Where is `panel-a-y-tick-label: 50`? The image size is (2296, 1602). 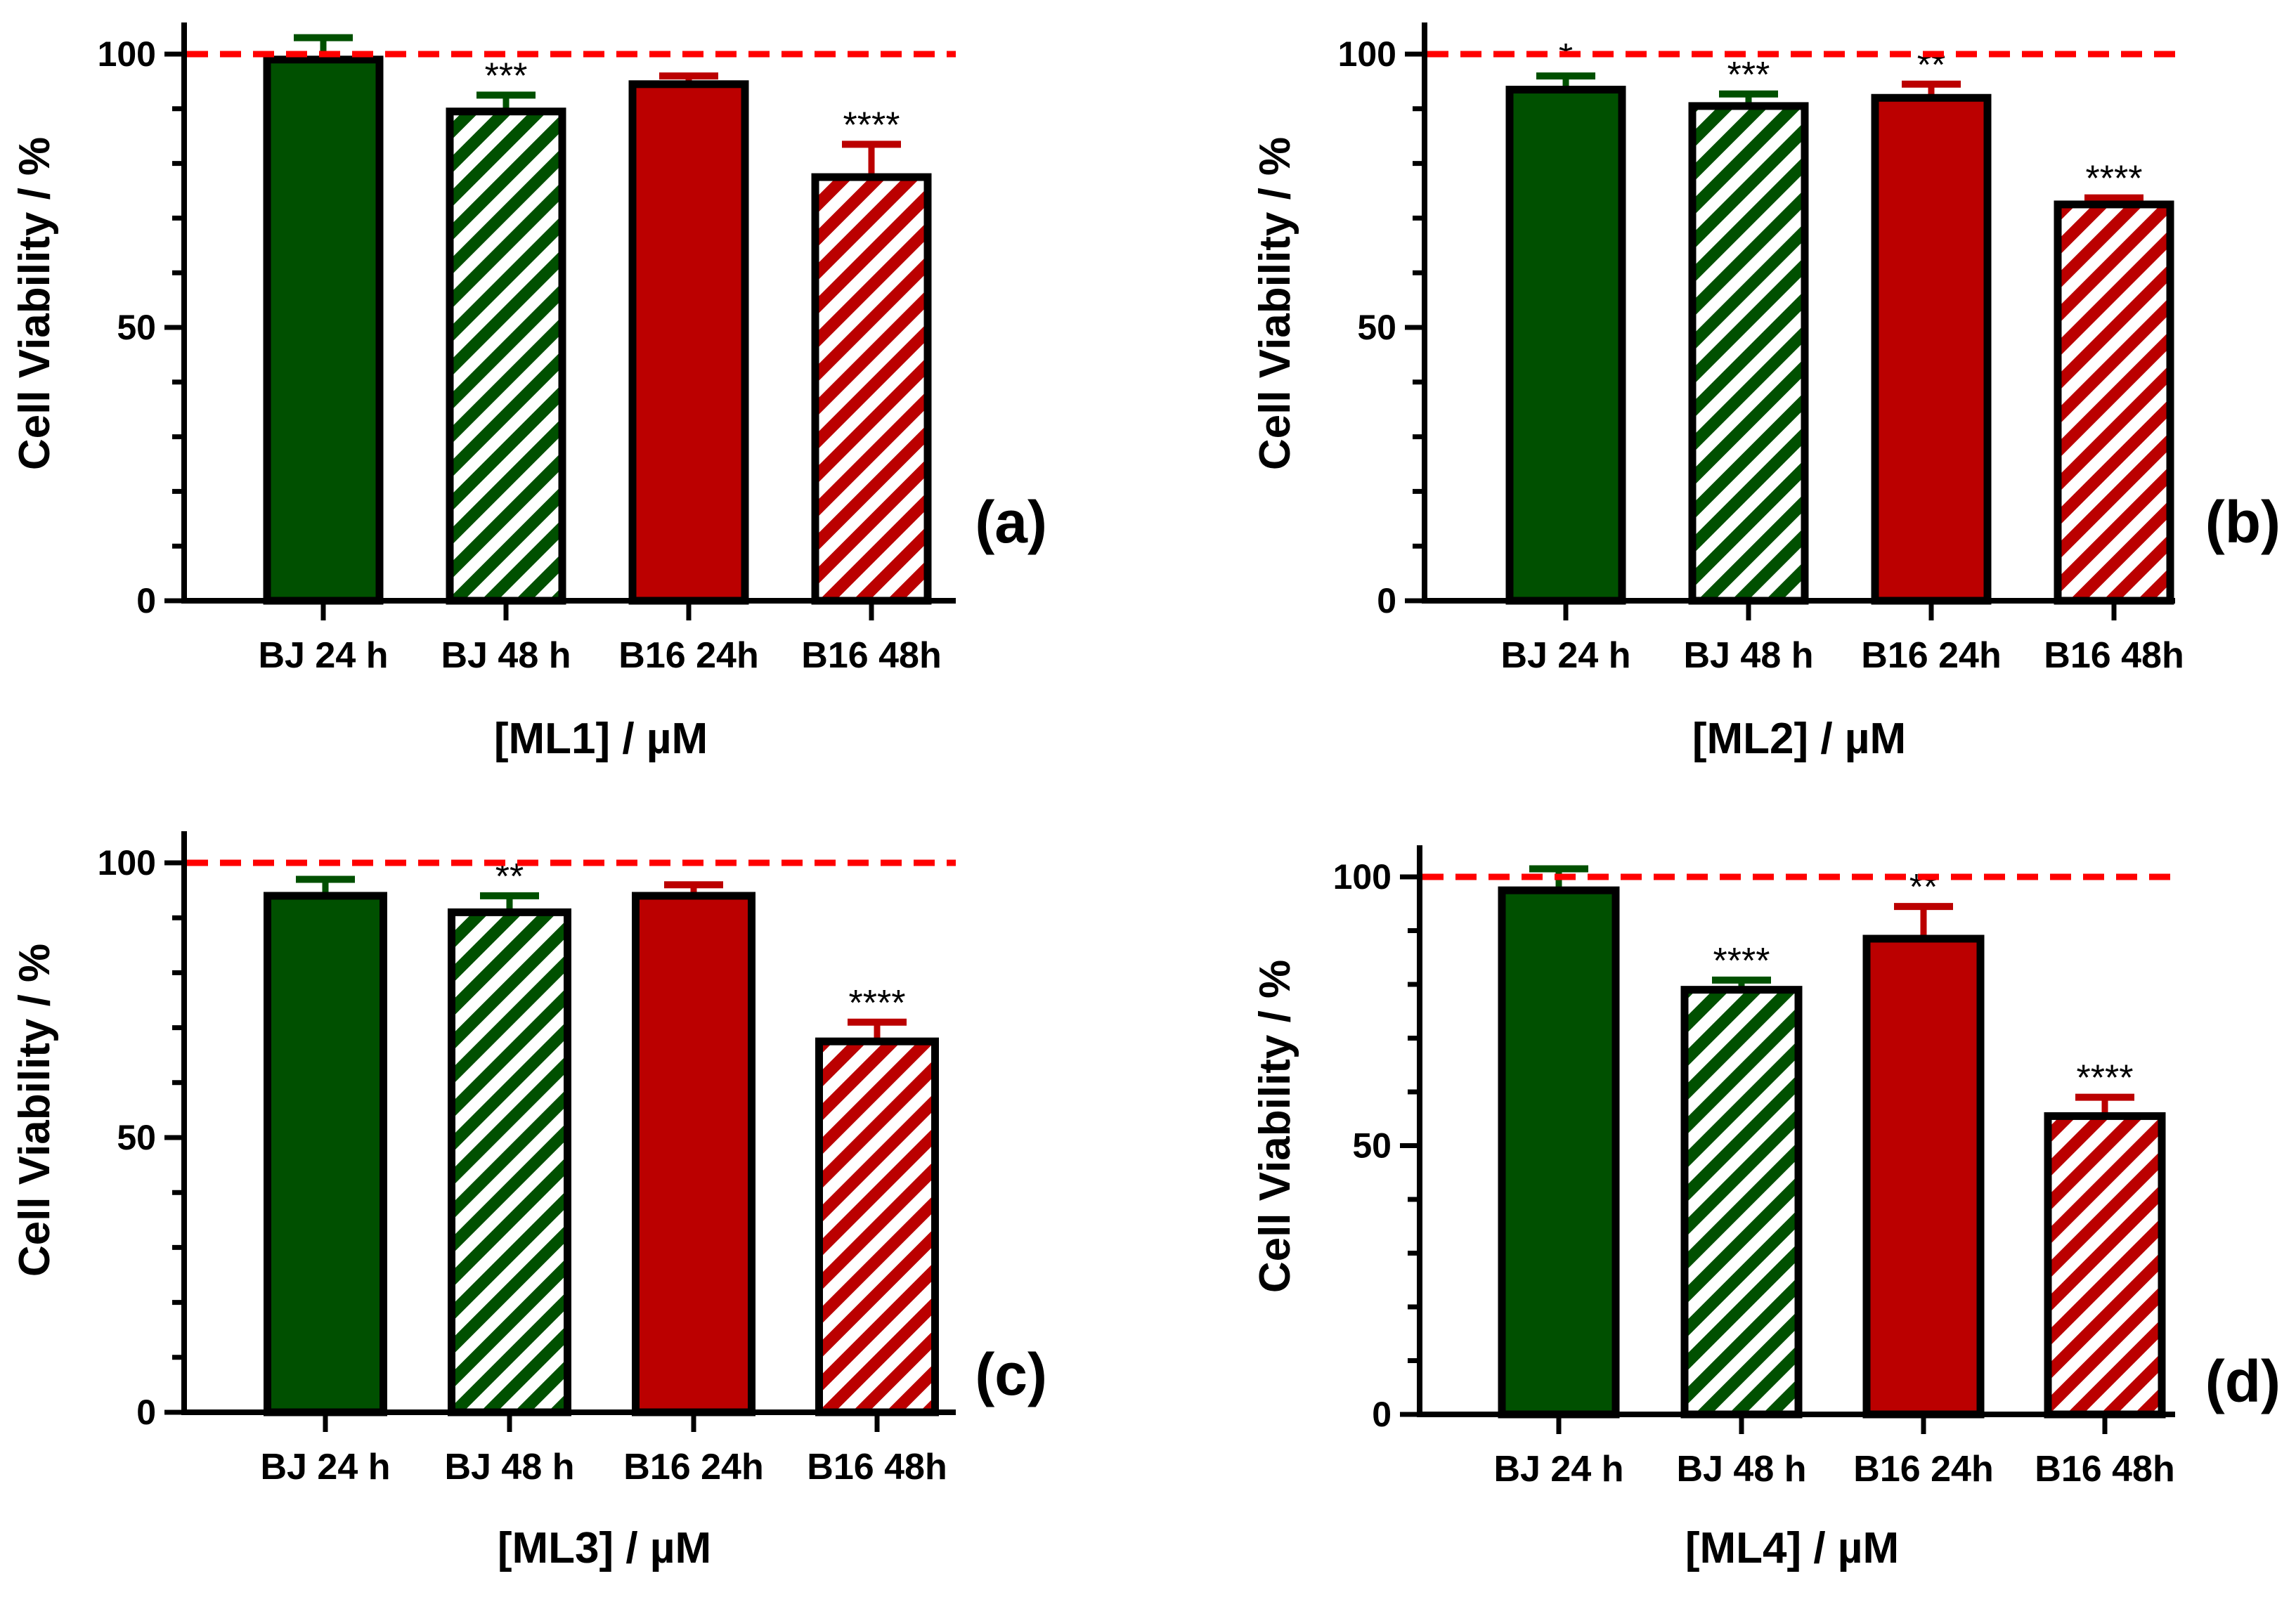
panel-a-y-tick-label: 50 is located at coordinates (136, 327).